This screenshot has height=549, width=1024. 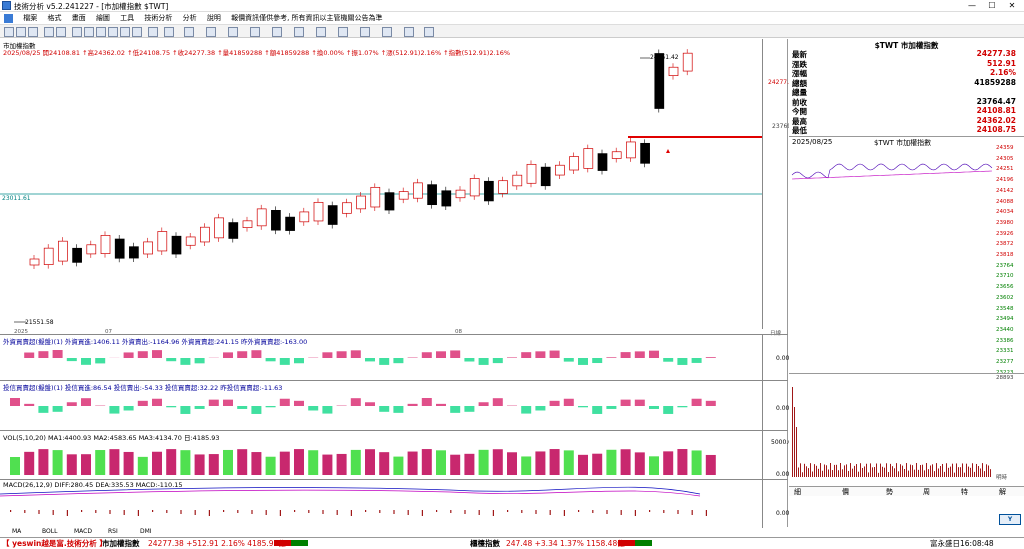 I want to click on intraday-tick-label: 23710, so click(x=1005, y=276).